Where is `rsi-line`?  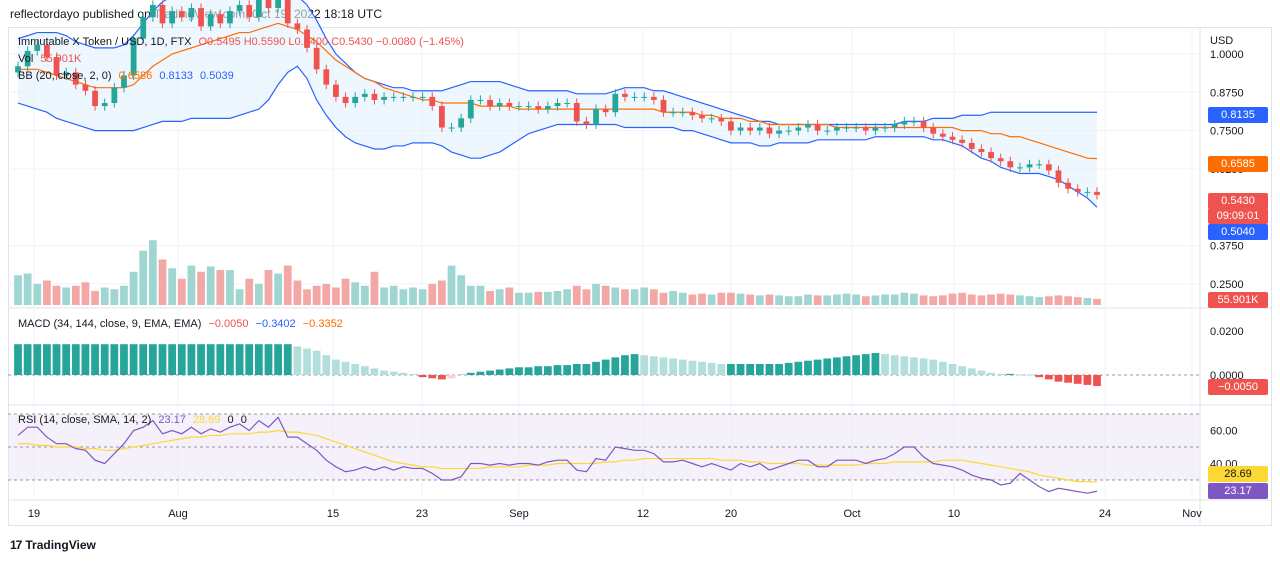
rsi-line is located at coordinates (557, 455).